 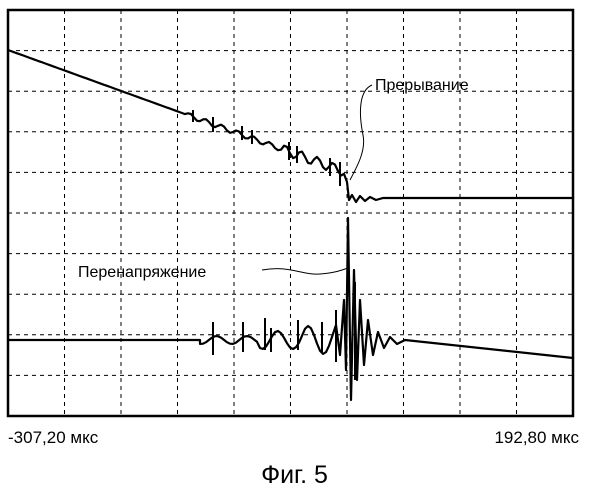 What do you see at coordinates (53, 438) in the screenshot?
I see `x-axis-min-label: -307,20 мкс` at bounding box center [53, 438].